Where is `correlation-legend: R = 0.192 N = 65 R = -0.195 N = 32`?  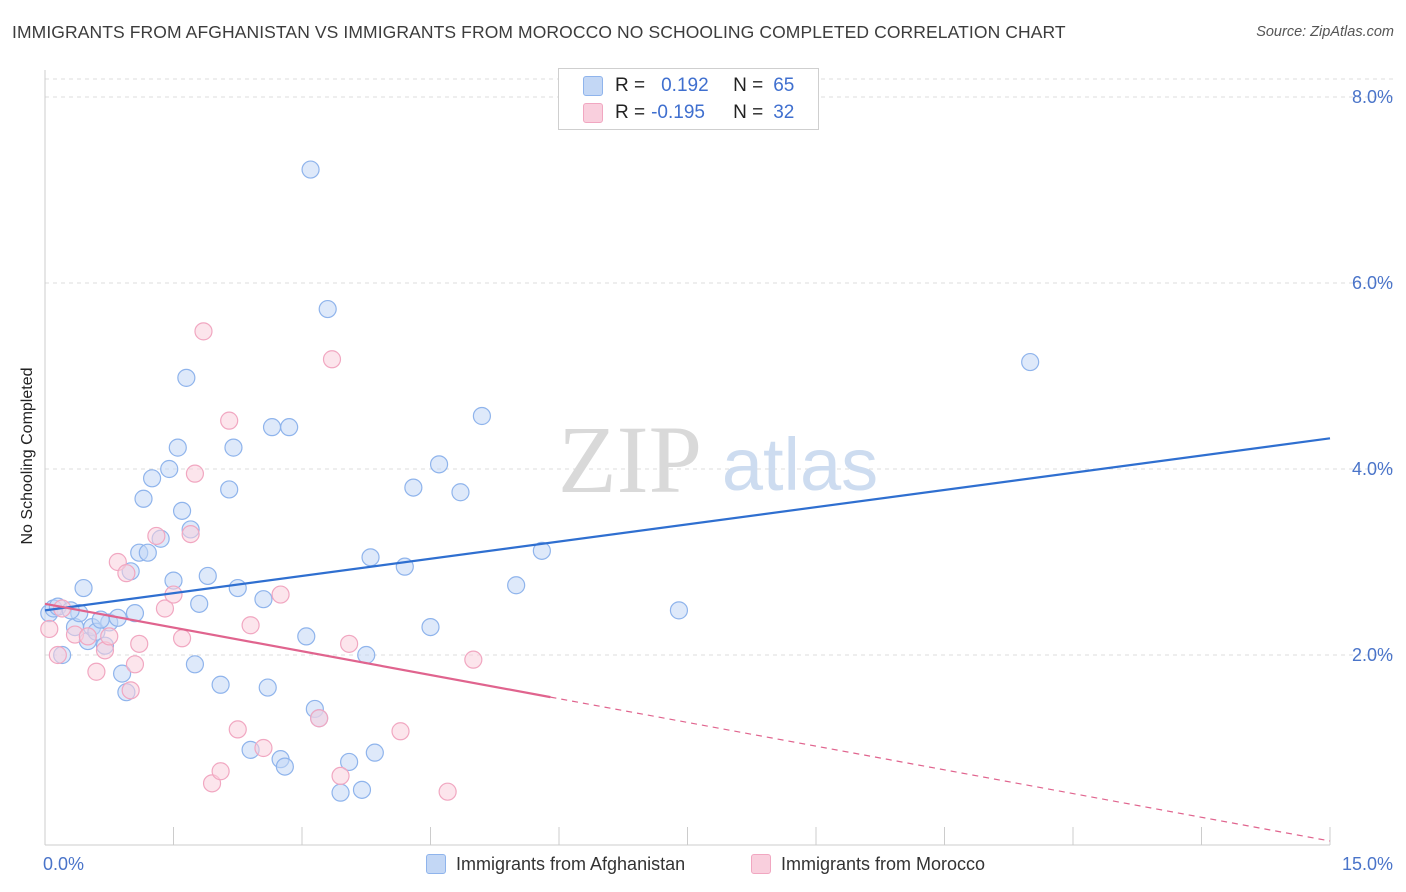
correlation-legend: R = 0.192 N = 65 R = -0.195 N = 32 is located at coordinates (688, 99).